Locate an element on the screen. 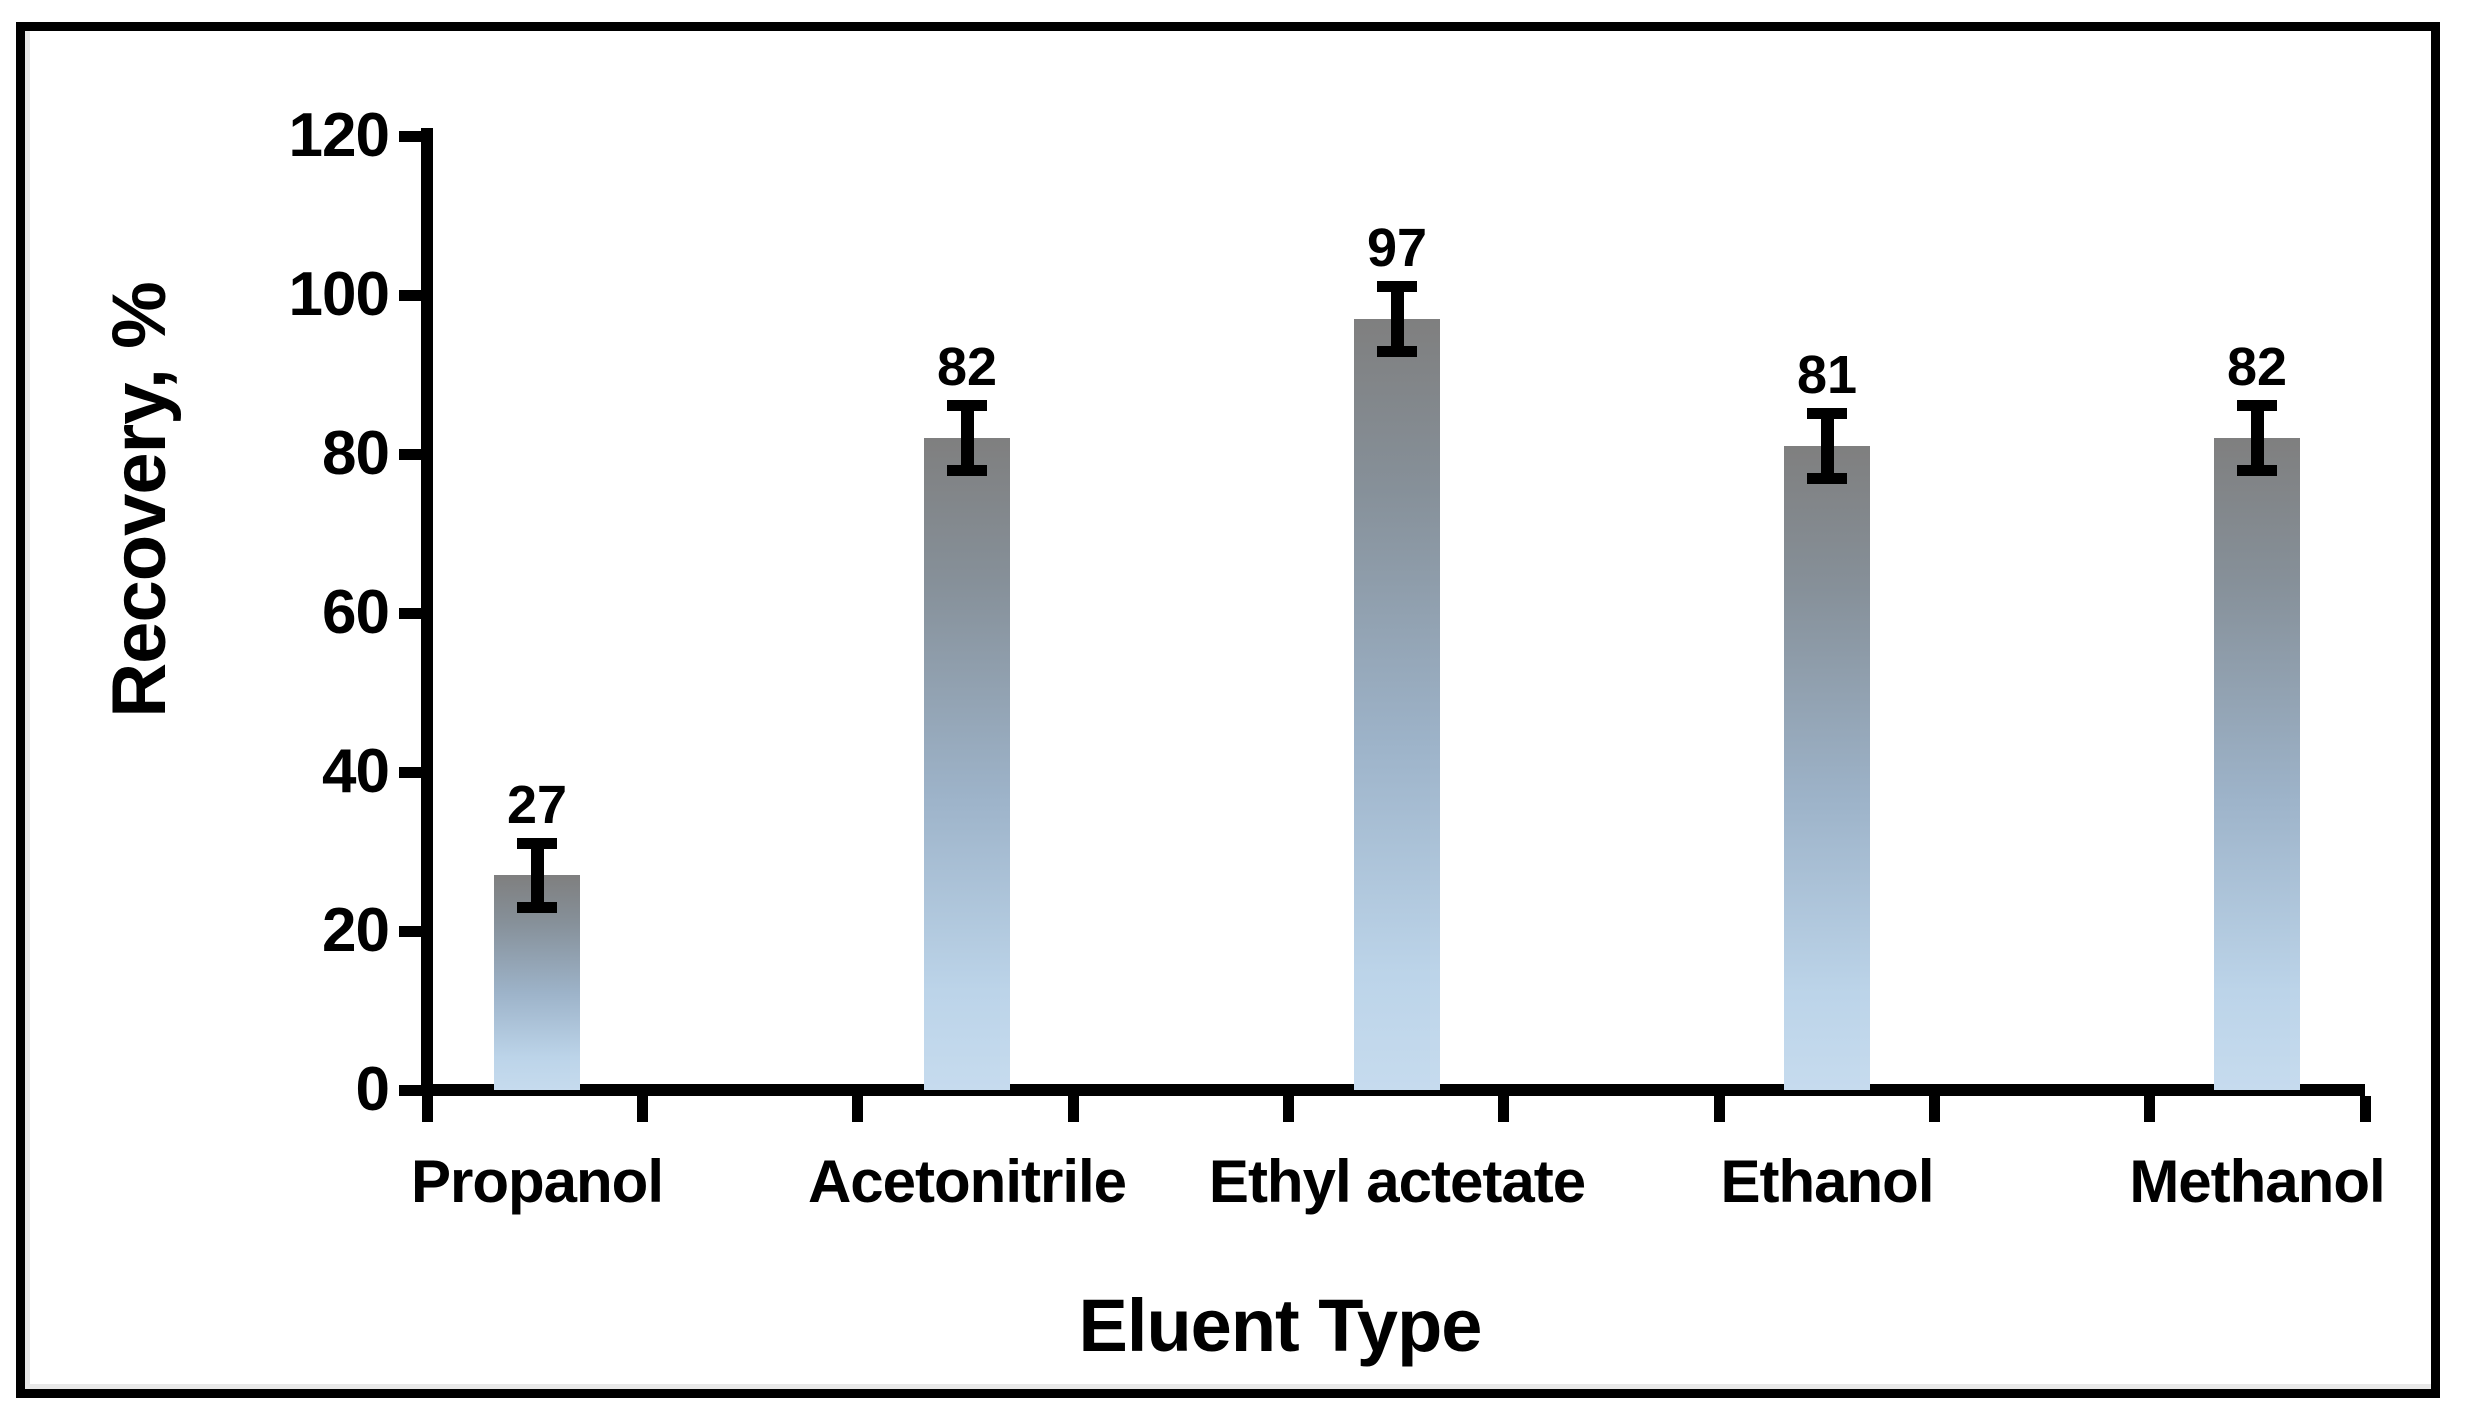 Image resolution: width=2466 pixels, height=1427 pixels. y-tick-label: 40 is located at coordinates (356, 771).